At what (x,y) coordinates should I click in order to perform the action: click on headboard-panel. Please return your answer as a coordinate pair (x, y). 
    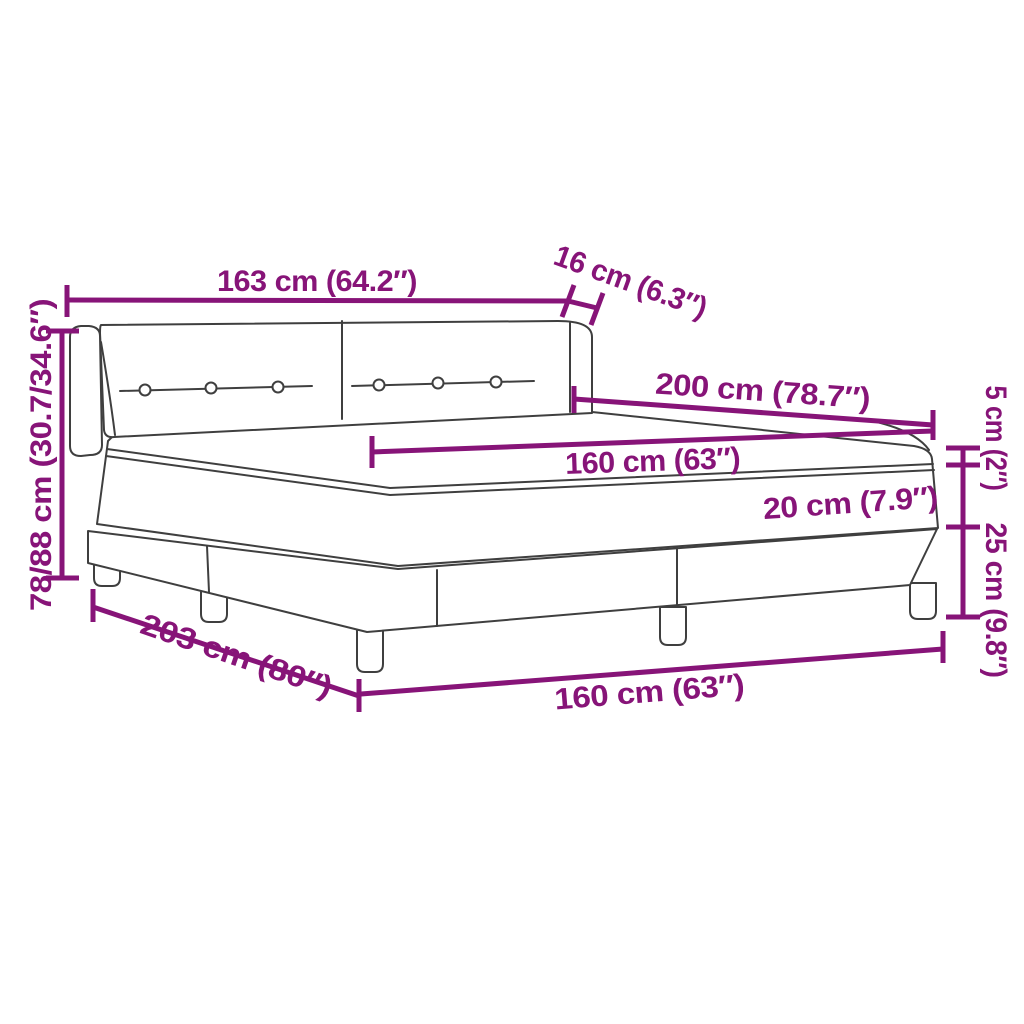
    Looking at the image, I should click on (346, 379).